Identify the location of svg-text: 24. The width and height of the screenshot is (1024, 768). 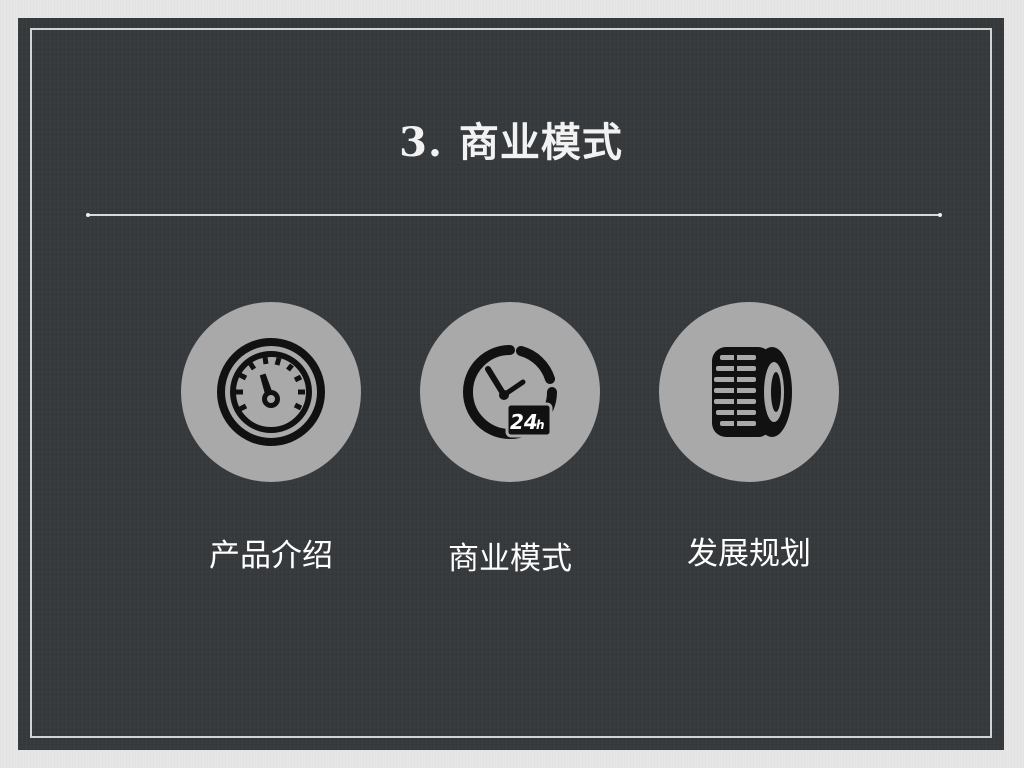
(524, 422).